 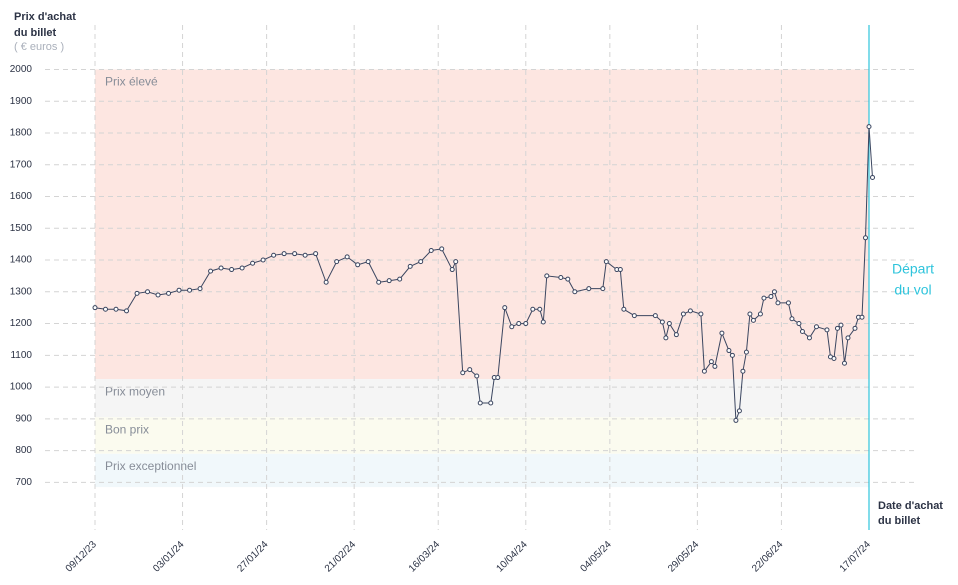 I want to click on y-unit: ( € euros ), so click(x=39, y=47).